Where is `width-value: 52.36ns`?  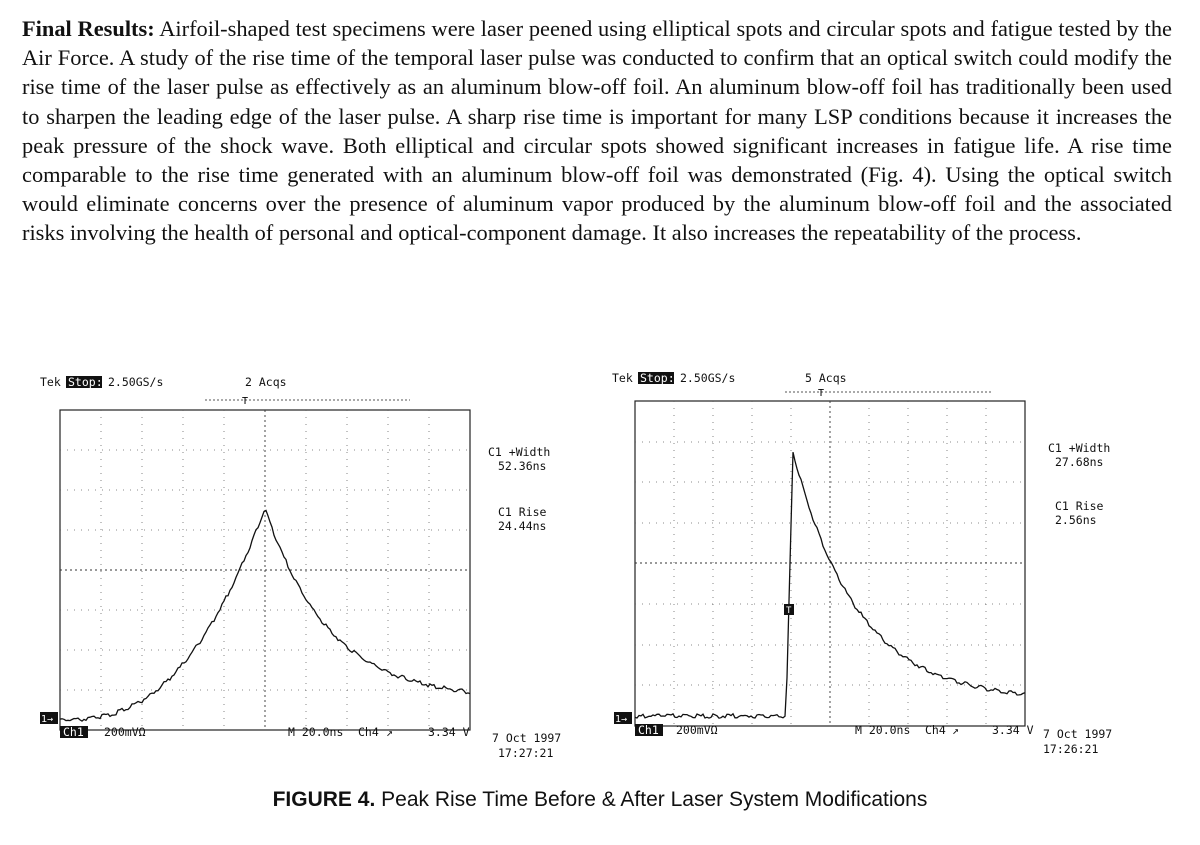
width-value: 52.36ns is located at coordinates (522, 466).